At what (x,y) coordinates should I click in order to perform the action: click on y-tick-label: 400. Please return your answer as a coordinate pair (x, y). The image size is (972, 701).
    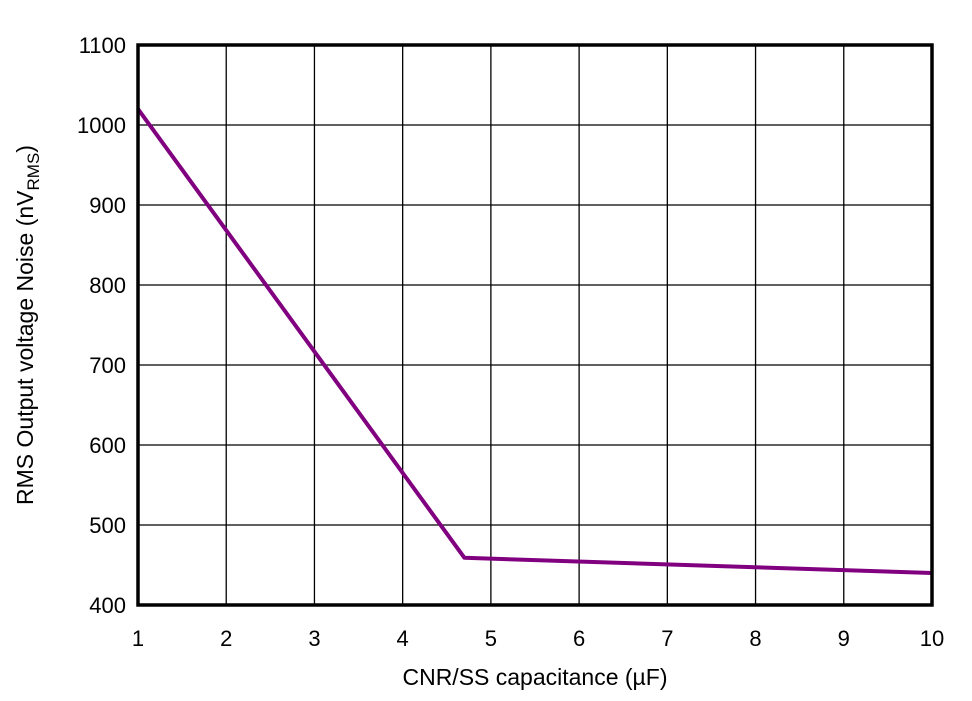
    Looking at the image, I should click on (107, 605).